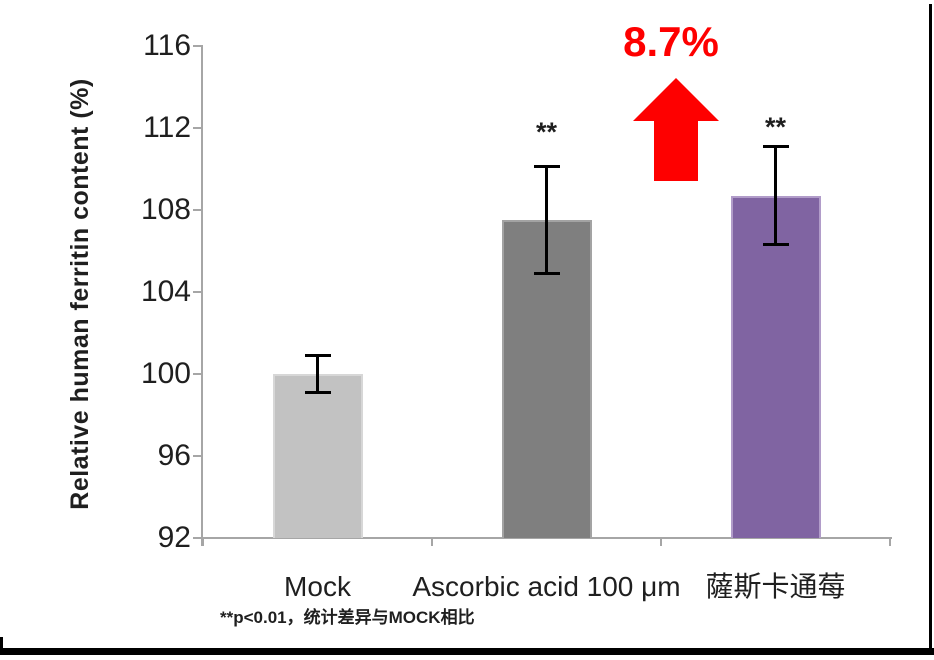 The height and width of the screenshot is (660, 934). I want to click on x-tick-label-saskatoon-berry: 薩斯卡通莓, so click(775, 586).